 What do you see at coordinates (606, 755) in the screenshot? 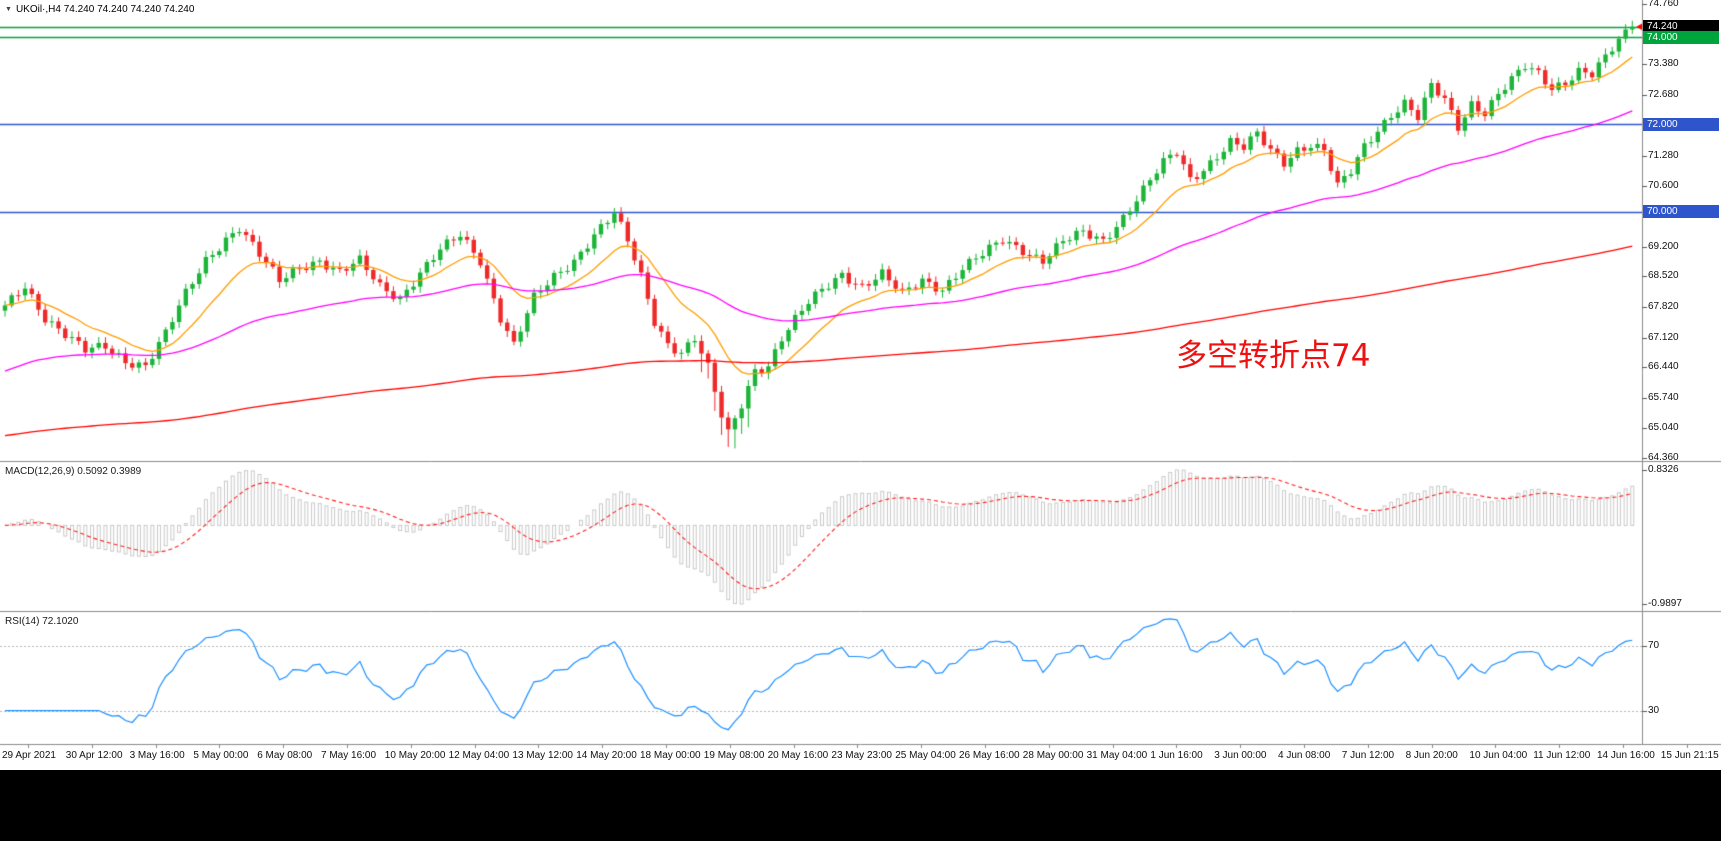
I see `time-axis-label: 14 May 20:00` at bounding box center [606, 755].